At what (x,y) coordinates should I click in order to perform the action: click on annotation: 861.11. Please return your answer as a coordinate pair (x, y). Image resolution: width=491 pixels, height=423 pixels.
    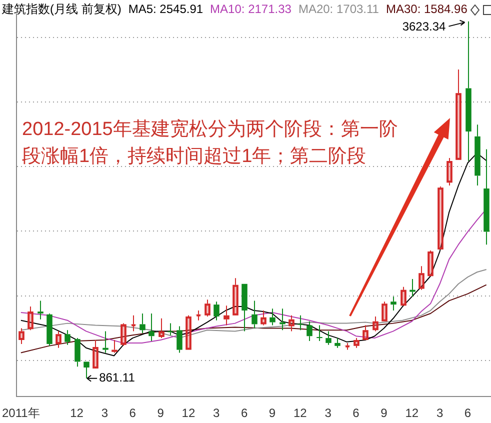
    Looking at the image, I should click on (117, 377).